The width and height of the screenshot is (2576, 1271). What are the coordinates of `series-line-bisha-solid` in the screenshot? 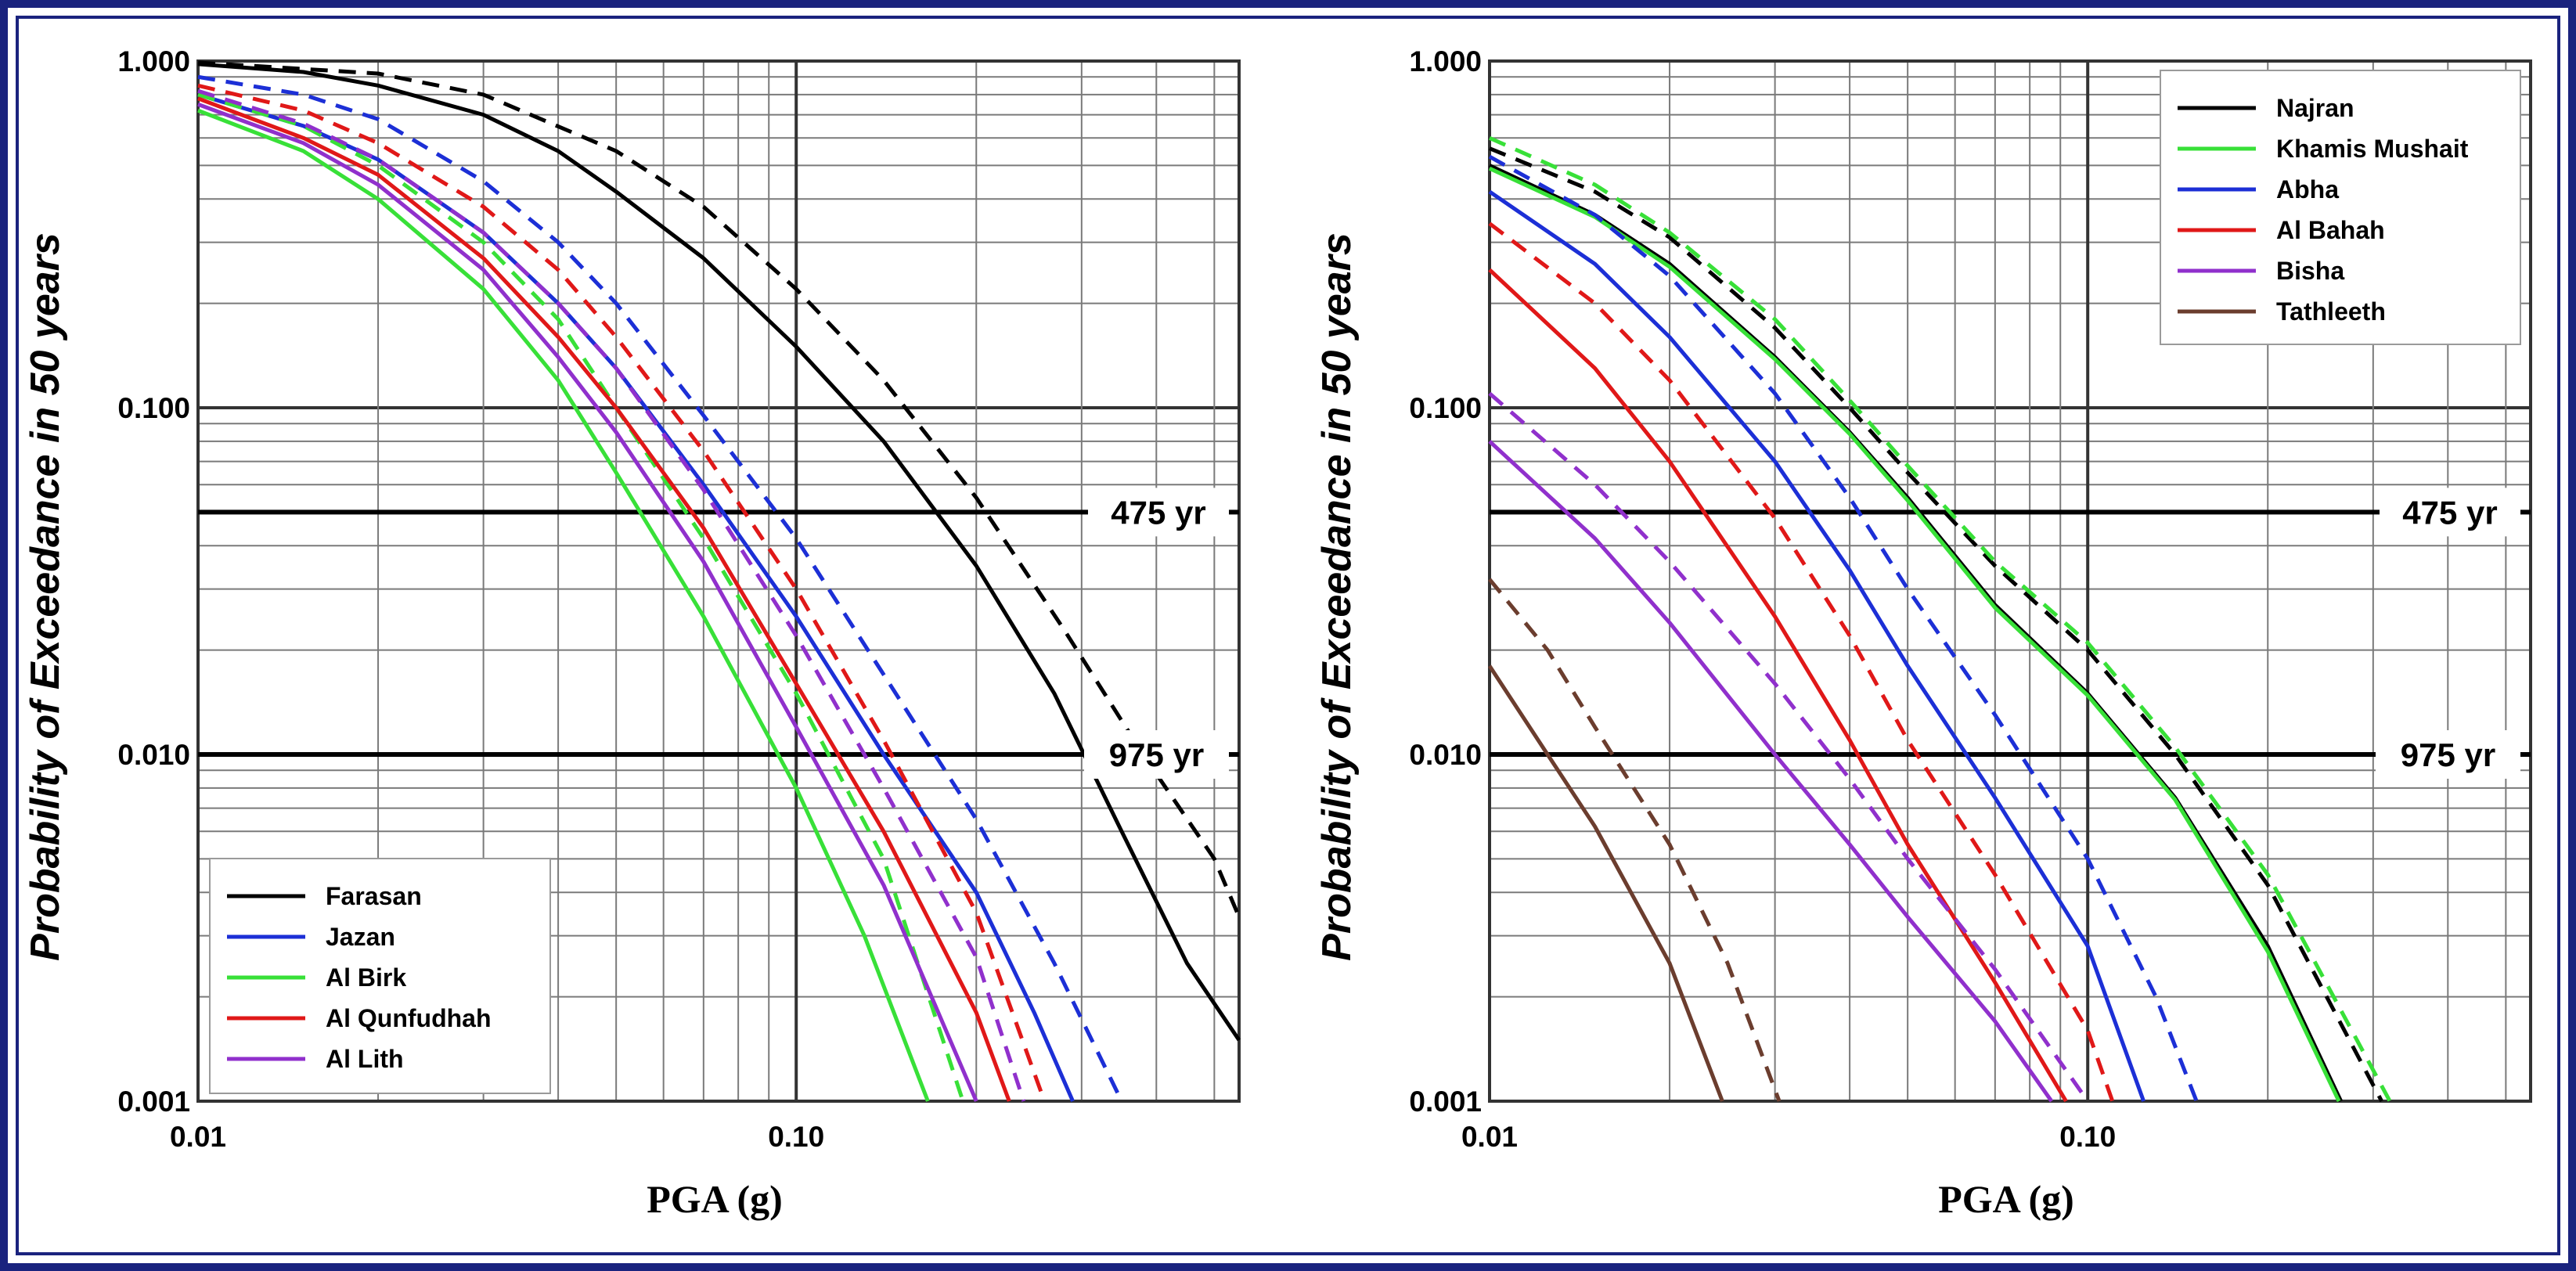 It's located at (1771, 772).